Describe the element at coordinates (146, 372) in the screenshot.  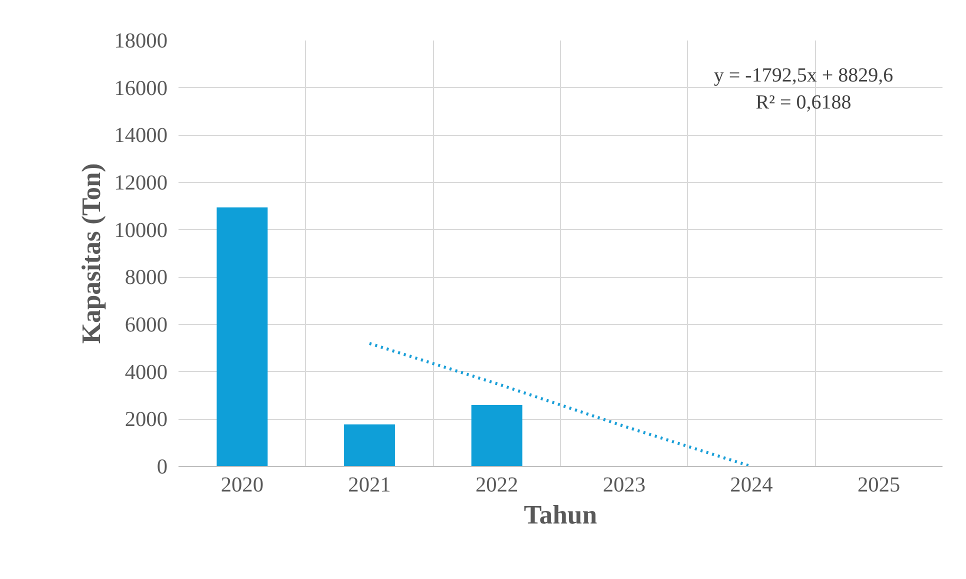
I see `y-tick-label: 4000` at that location.